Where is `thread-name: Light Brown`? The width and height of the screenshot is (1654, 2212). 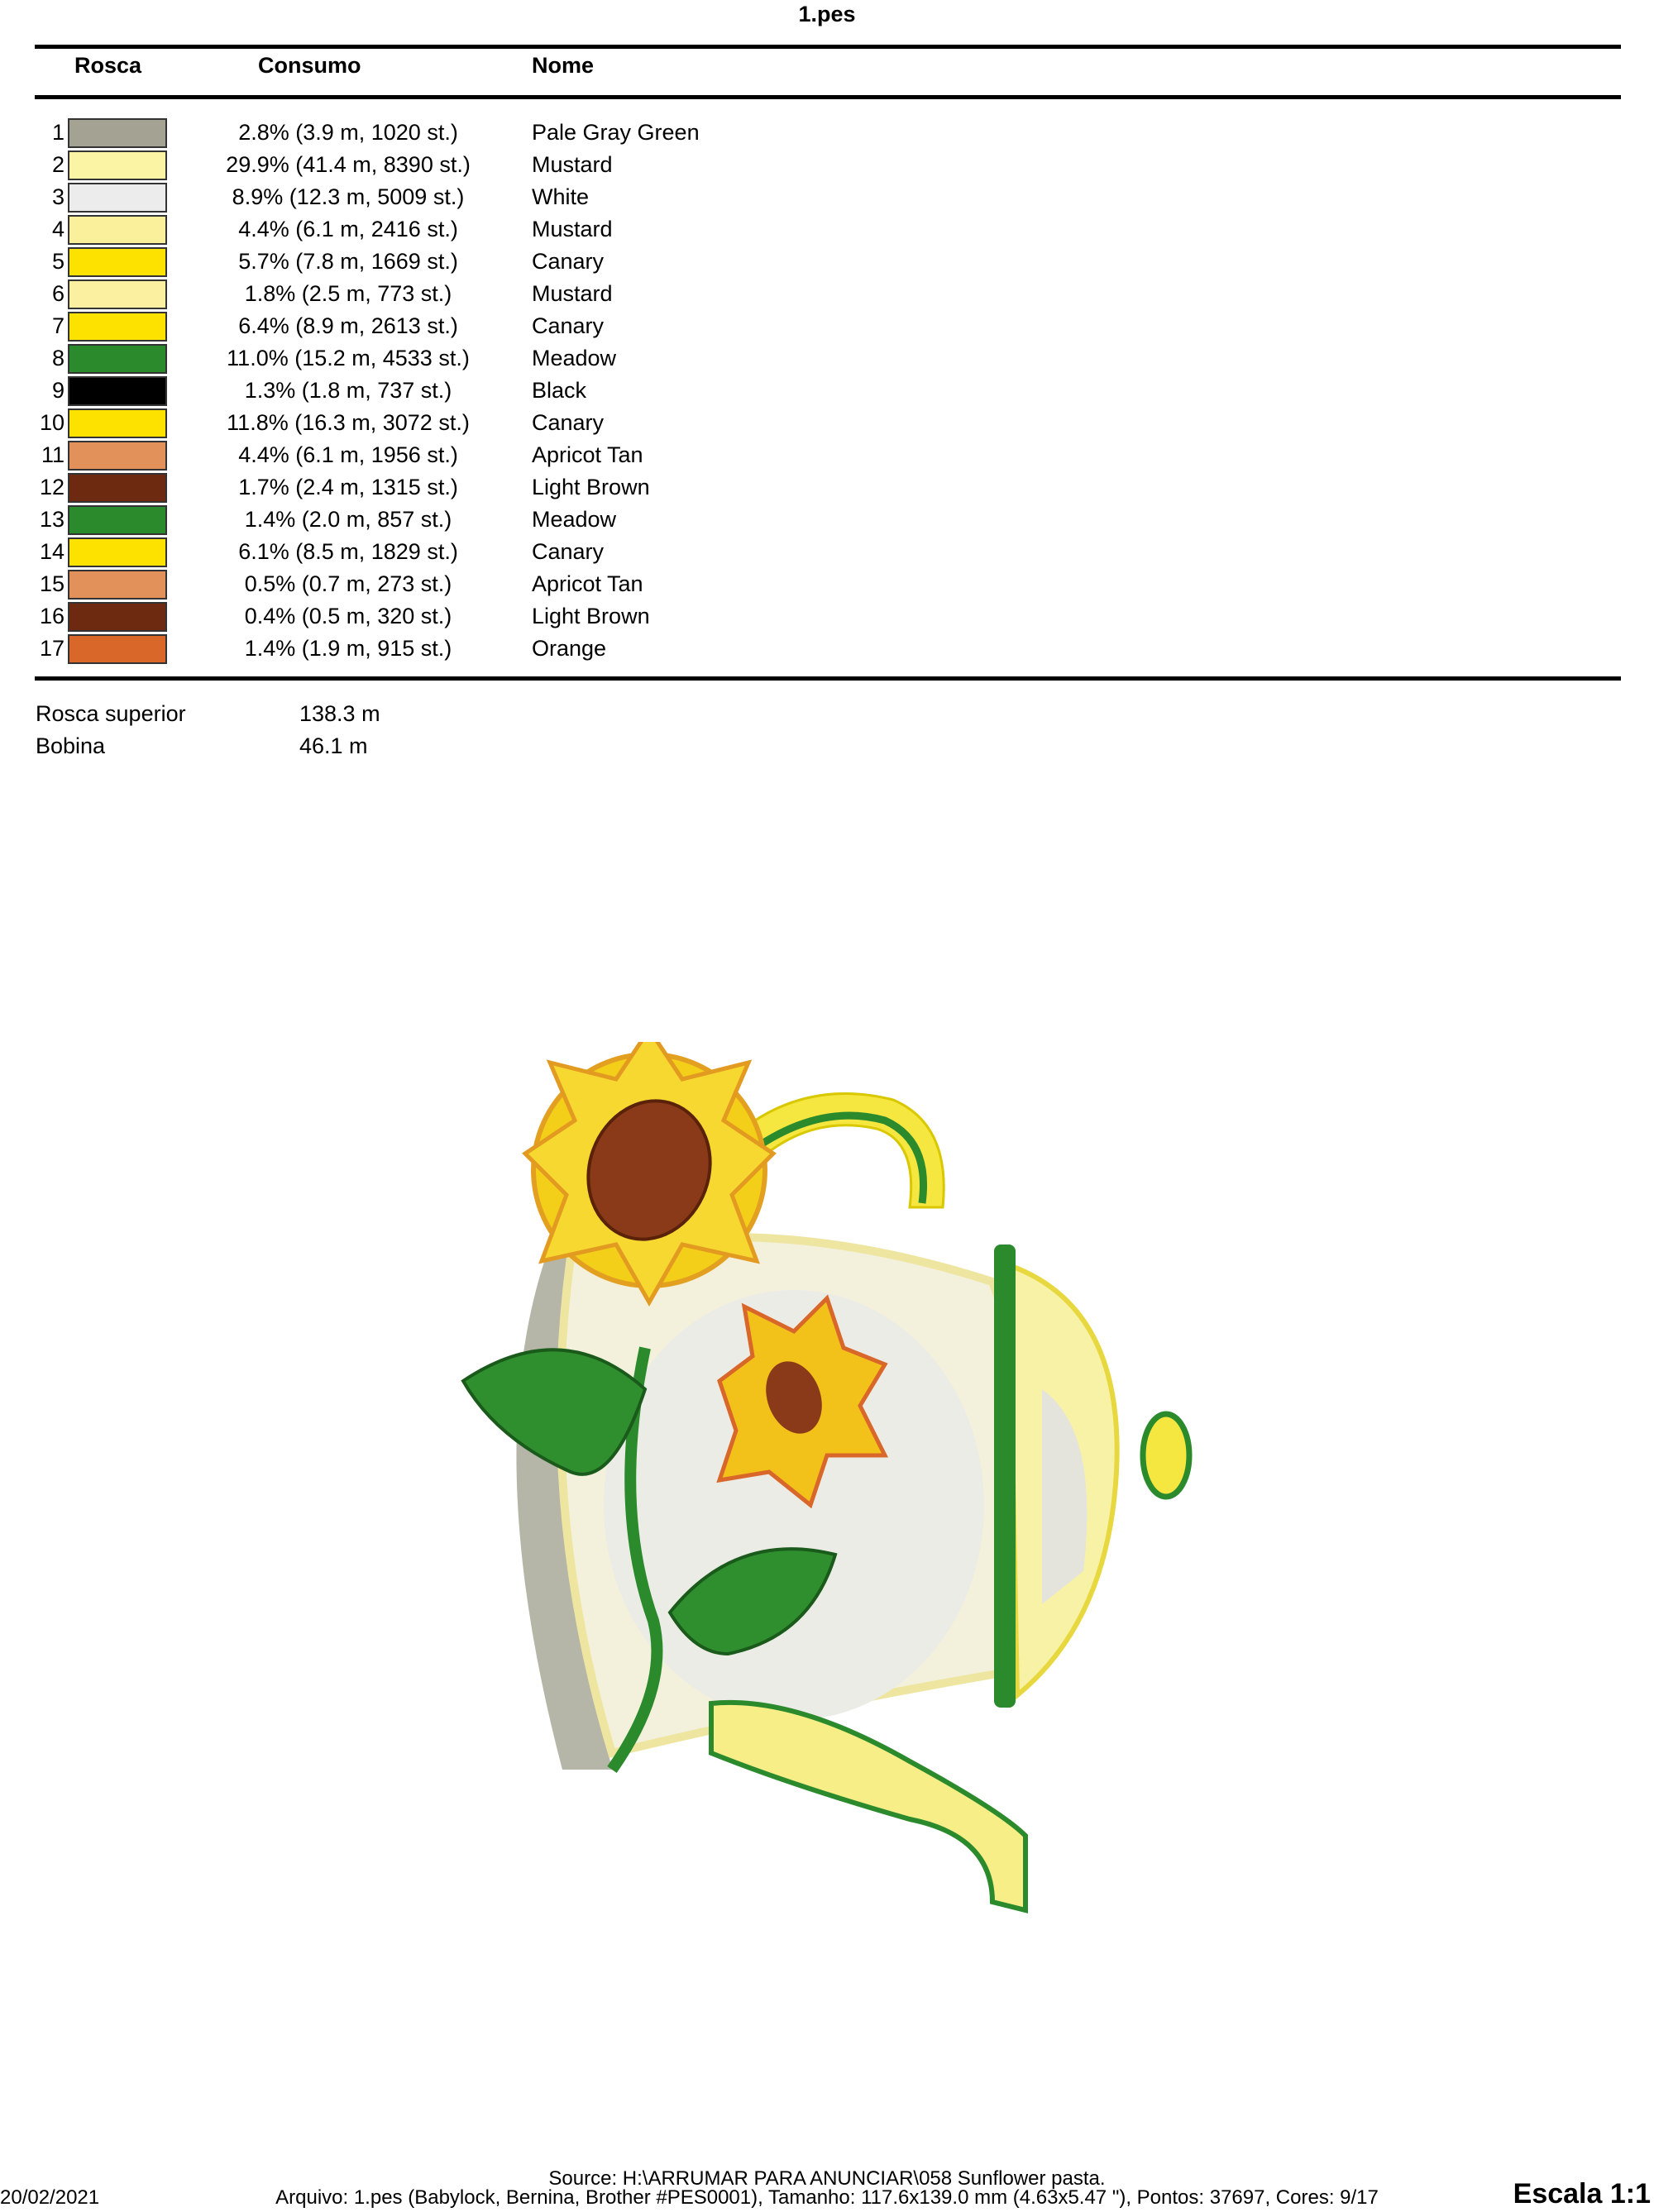
thread-name: Light Brown is located at coordinates (591, 487).